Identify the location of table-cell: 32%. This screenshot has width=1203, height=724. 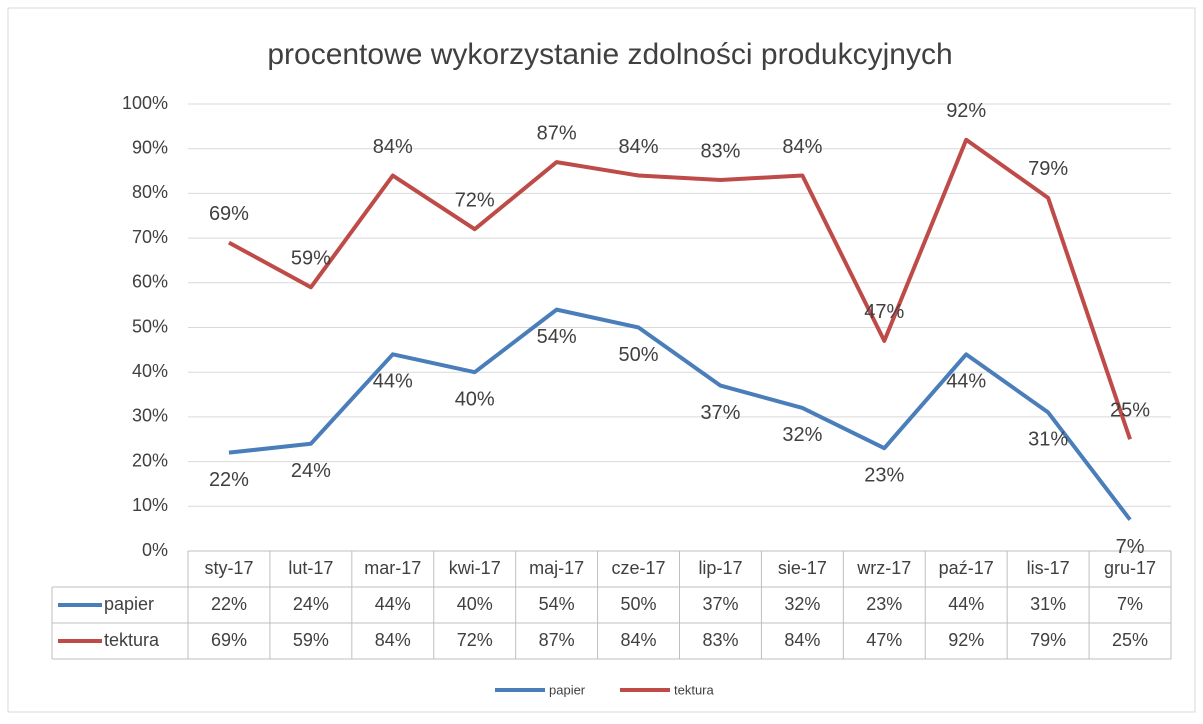
(802, 604).